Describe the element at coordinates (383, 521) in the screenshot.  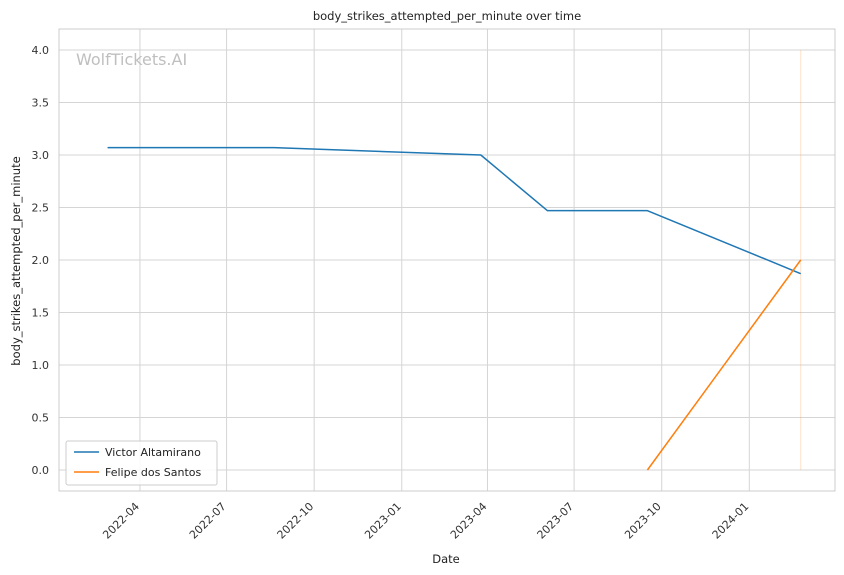
I see `x-tick-label: 2023-01` at that location.